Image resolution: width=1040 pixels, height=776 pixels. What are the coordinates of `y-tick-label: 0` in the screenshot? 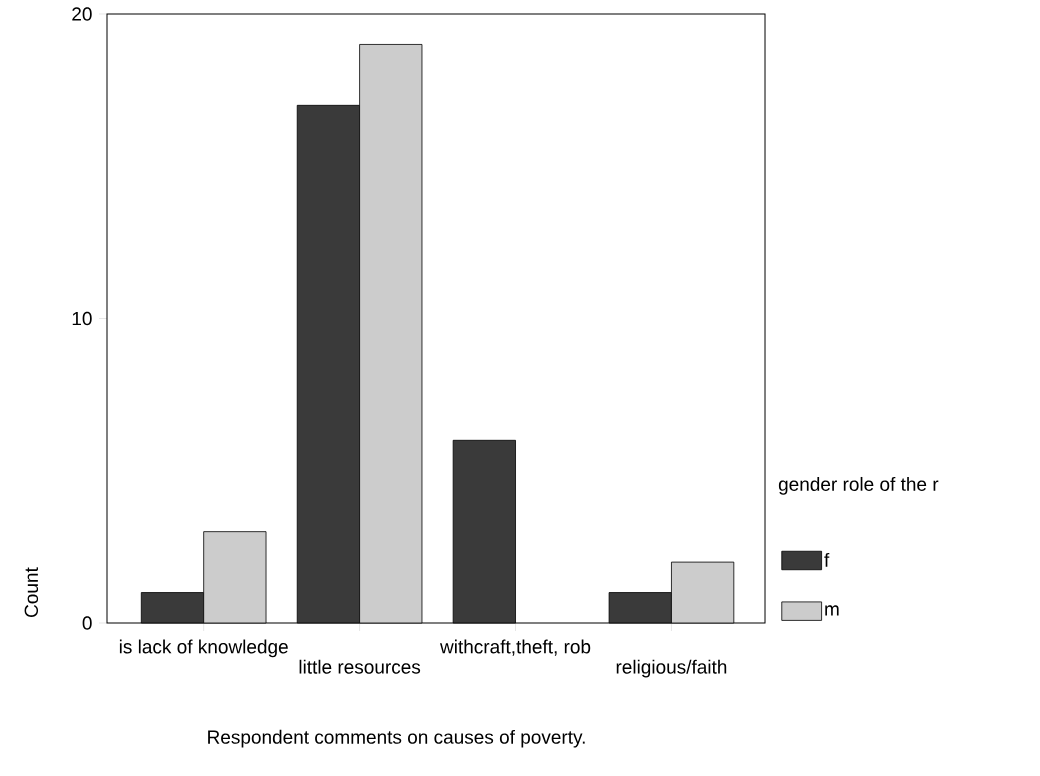 It's located at (87, 623).